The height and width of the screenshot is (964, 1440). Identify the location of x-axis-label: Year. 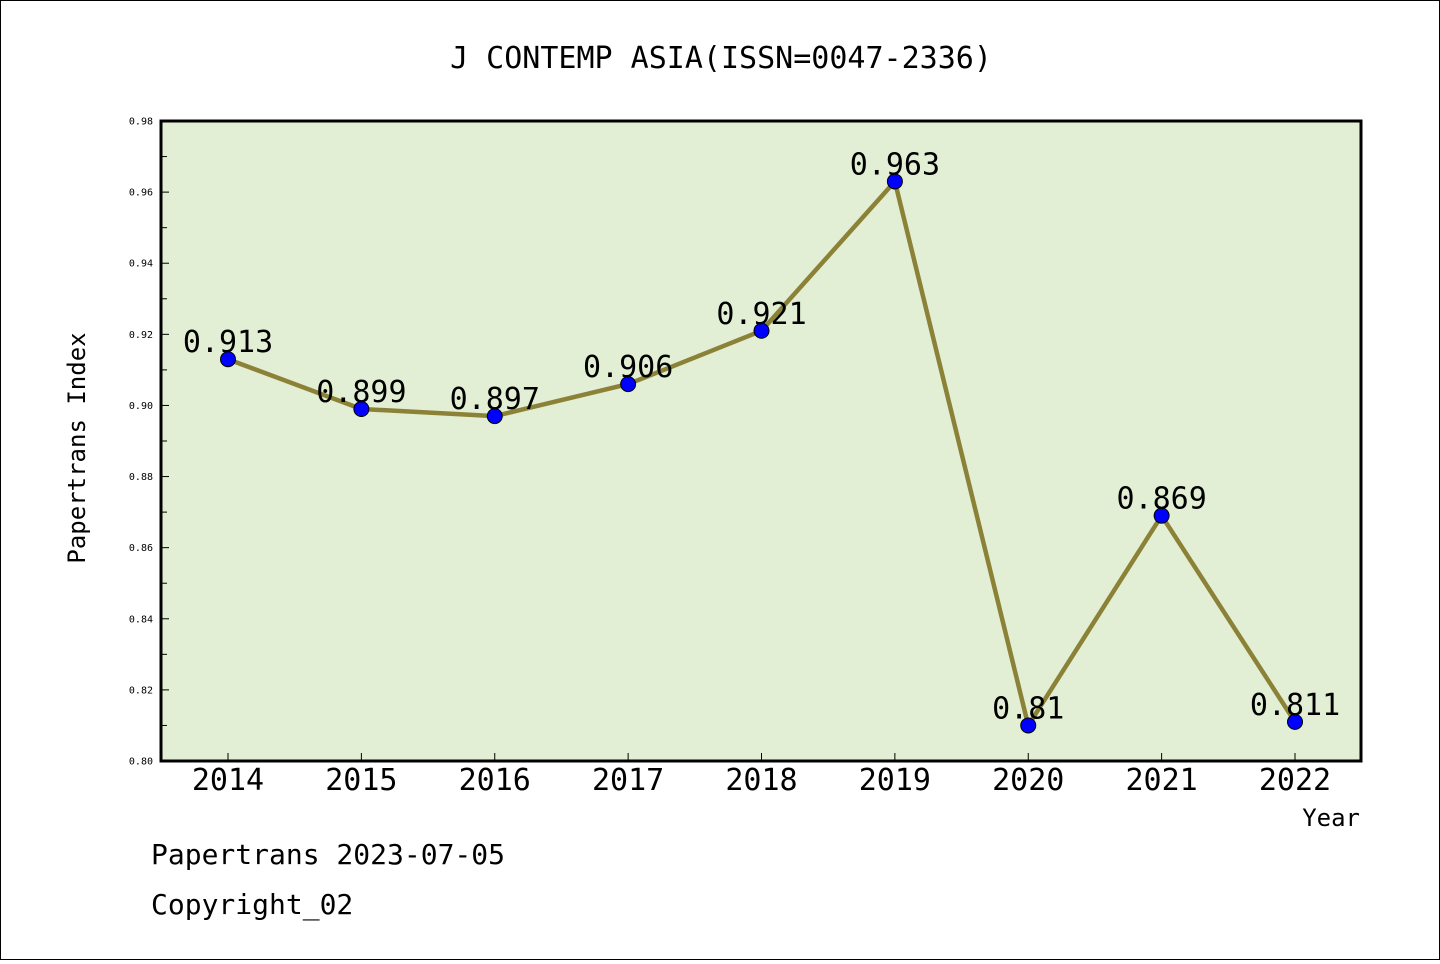
(1331, 818).